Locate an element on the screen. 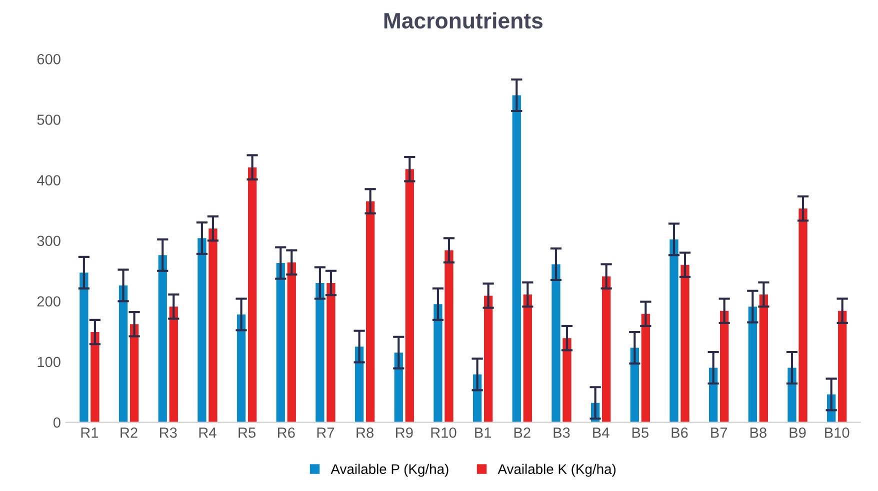 Image resolution: width=878 pixels, height=491 pixels. x-tick-label: B9 is located at coordinates (798, 433).